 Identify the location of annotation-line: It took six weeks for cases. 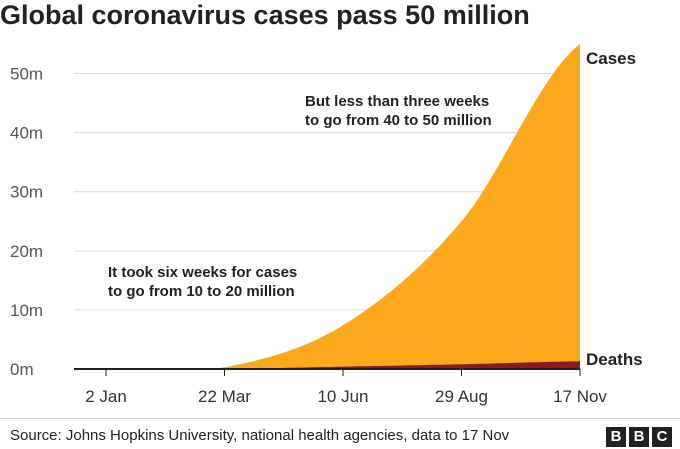
(202, 272).